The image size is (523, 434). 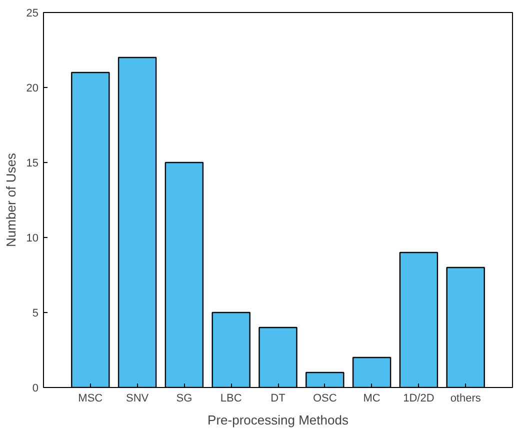 I want to click on y-tick-label: 0, so click(x=35, y=388).